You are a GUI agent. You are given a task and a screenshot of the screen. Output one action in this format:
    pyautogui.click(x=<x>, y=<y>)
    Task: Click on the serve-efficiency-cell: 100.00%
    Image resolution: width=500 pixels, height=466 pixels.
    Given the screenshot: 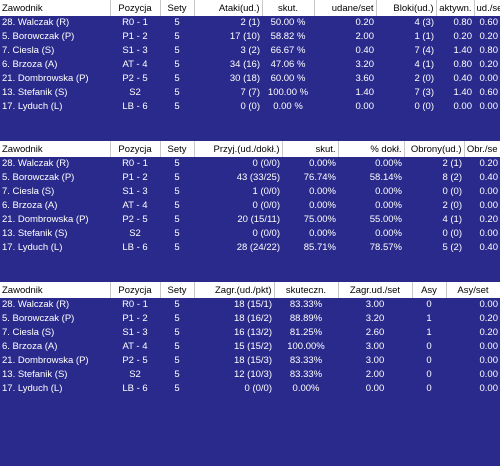 What is the action you would take?
    pyautogui.click(x=306, y=346)
    